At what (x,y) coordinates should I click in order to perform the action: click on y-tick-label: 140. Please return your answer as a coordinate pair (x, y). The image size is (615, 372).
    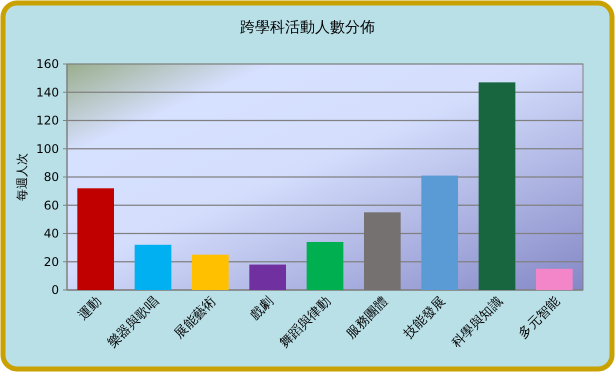
    Looking at the image, I should click on (47, 92).